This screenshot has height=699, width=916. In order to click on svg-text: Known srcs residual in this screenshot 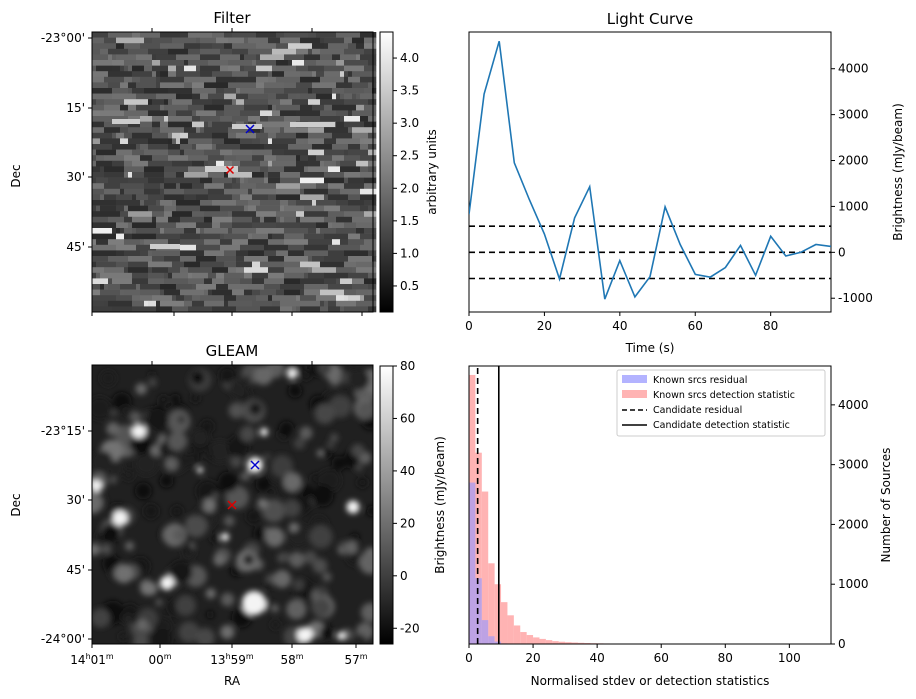, I will do `click(700, 380)`.